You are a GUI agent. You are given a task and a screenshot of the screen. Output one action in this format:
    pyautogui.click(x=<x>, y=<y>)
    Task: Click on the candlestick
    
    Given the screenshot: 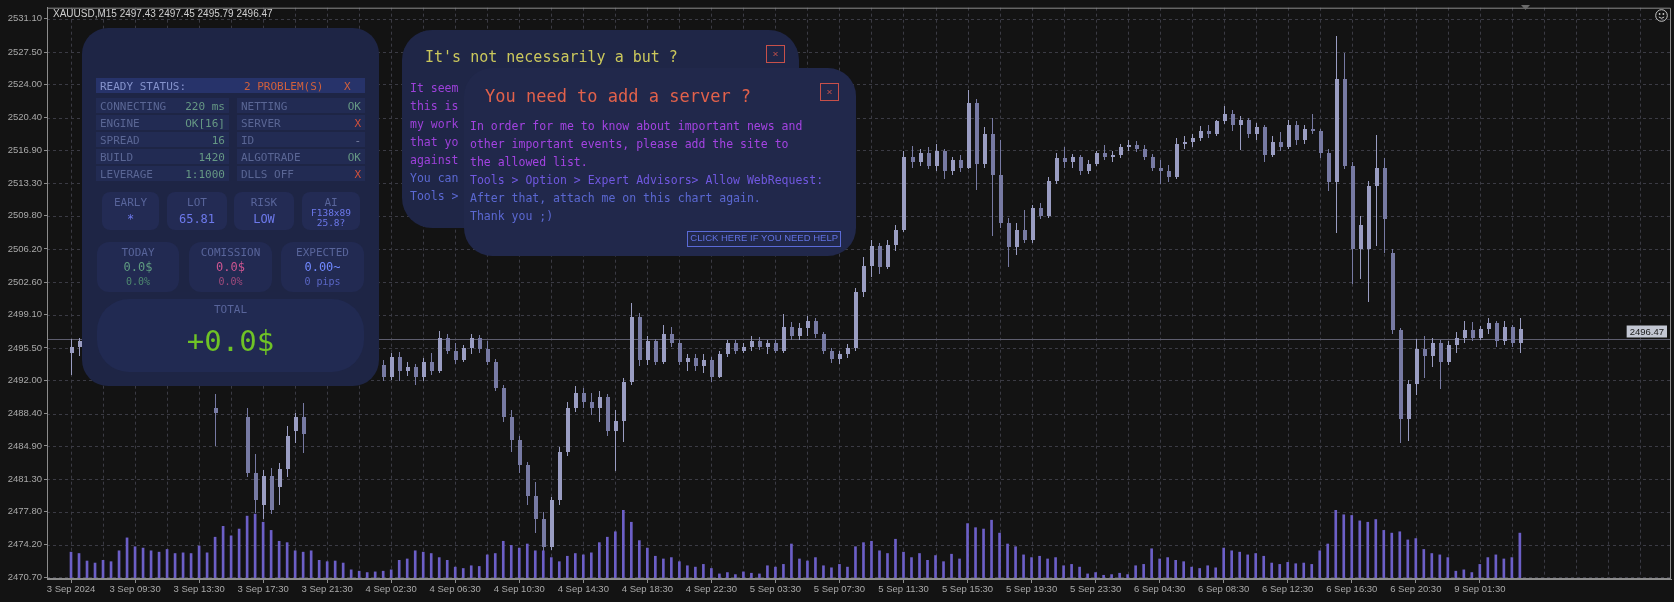 What is the action you would take?
    pyautogui.click(x=216, y=420)
    